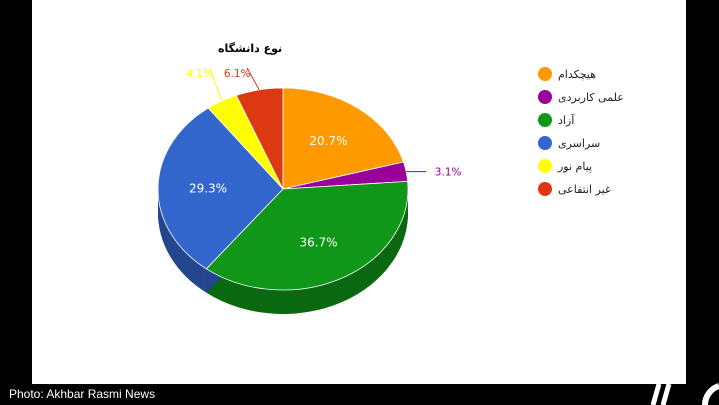 This screenshot has height=405, width=719. Describe the element at coordinates (328, 141) in the screenshot. I see `slice-label: 20.7%` at that location.